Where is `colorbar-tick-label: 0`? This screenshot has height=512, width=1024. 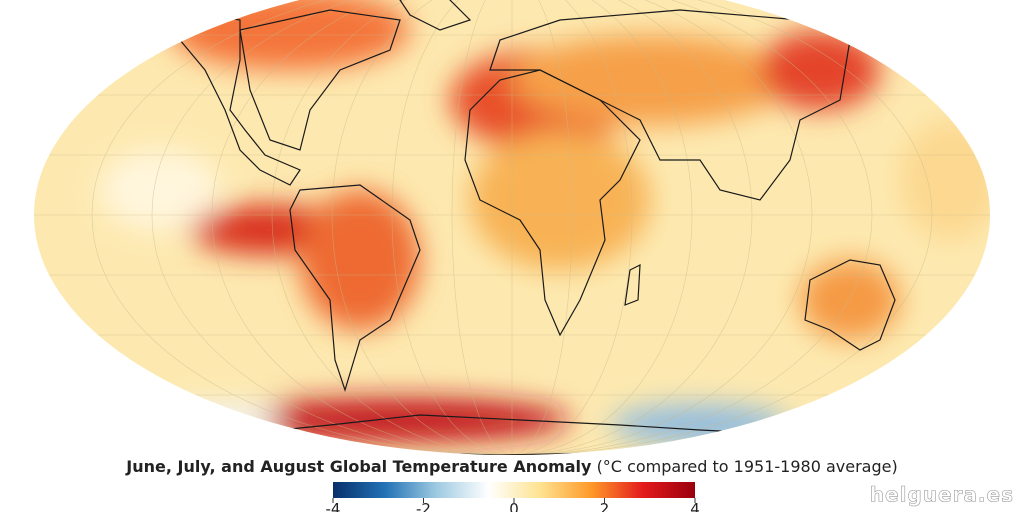 colorbar-tick-label: 0 is located at coordinates (514, 506).